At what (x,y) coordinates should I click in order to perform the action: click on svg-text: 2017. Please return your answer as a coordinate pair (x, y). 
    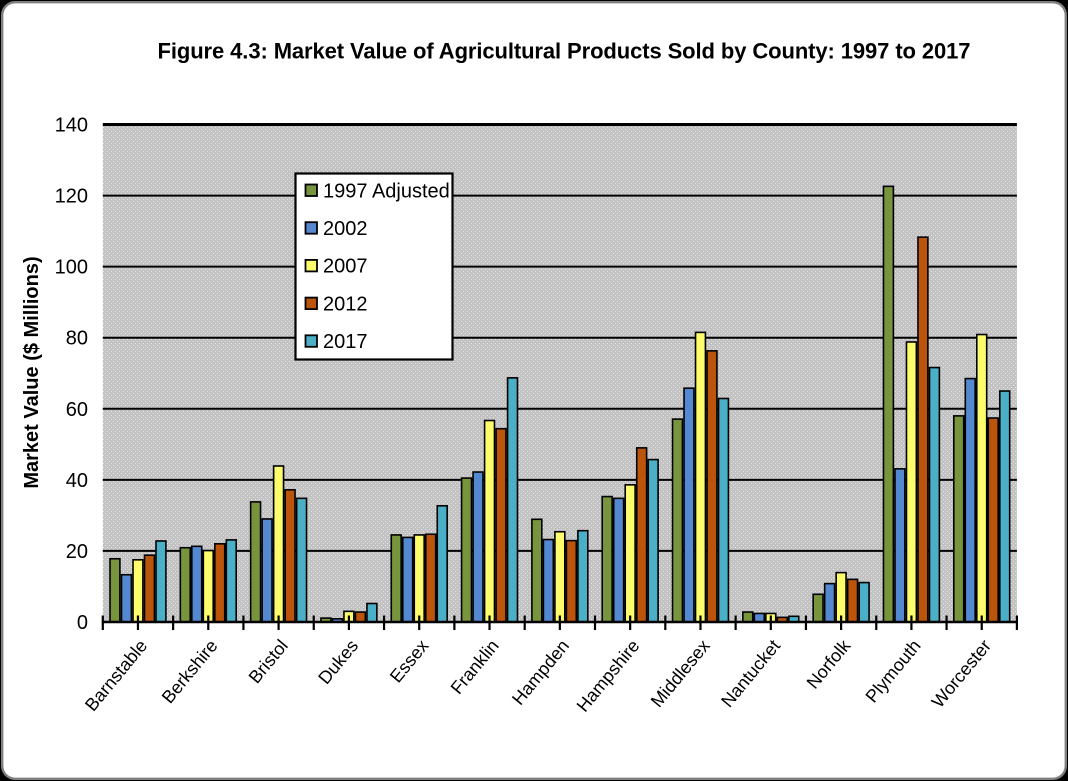
    Looking at the image, I should click on (345, 342).